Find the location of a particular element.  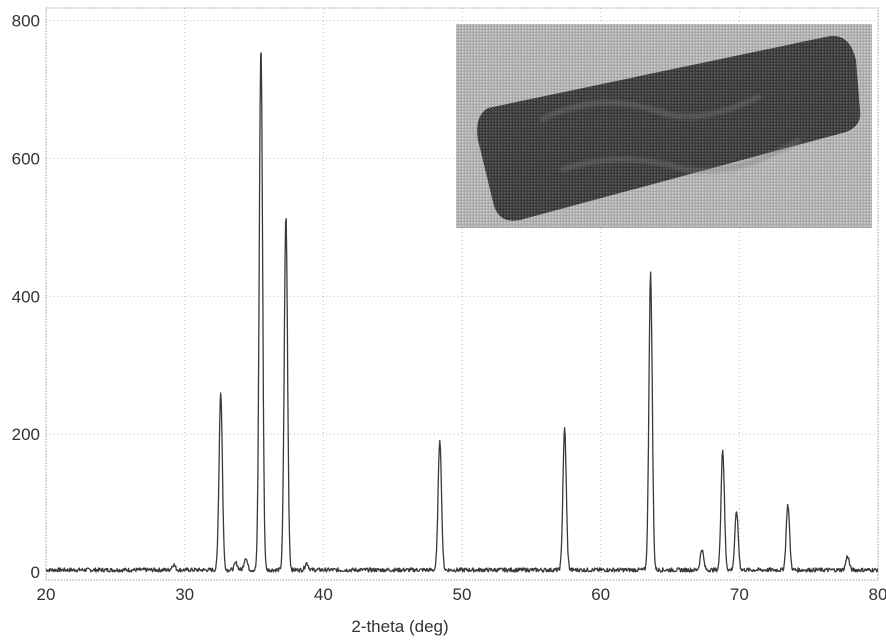

x-tick-label: 80 is located at coordinates (877, 594).